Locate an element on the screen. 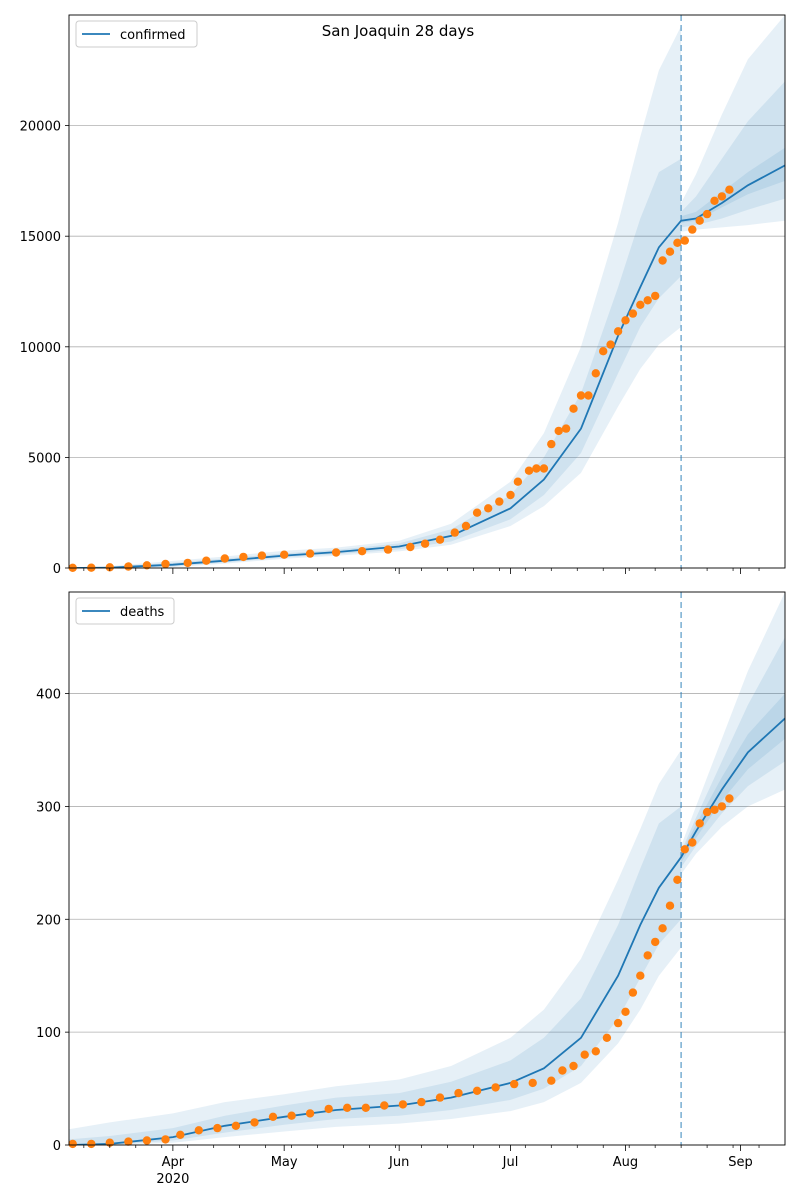 The image size is (800, 1200). x-tick-label: Sep is located at coordinates (740, 1162).